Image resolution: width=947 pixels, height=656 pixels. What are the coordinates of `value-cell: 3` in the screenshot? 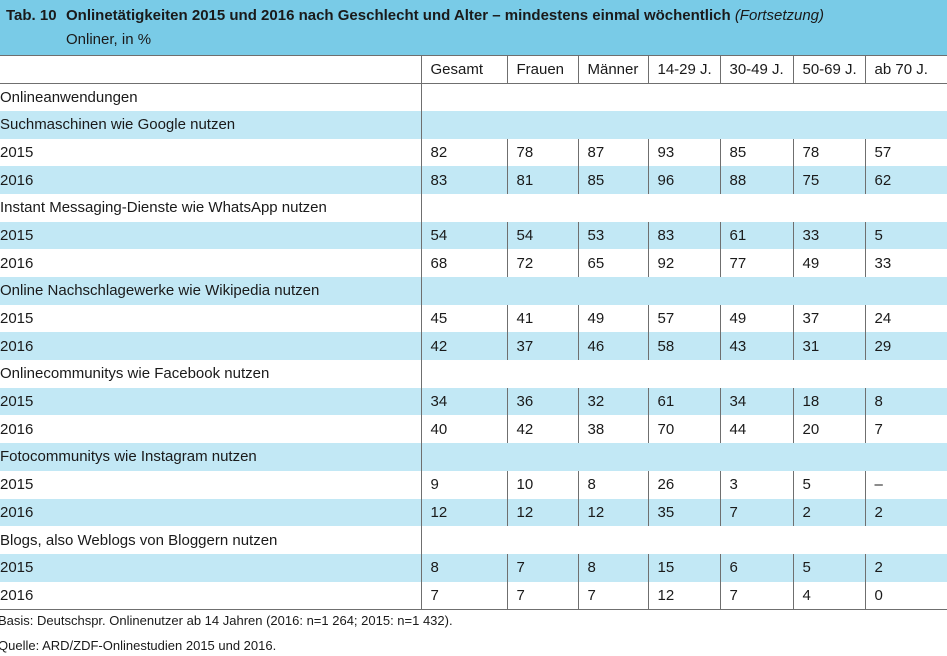 It's located at (756, 484).